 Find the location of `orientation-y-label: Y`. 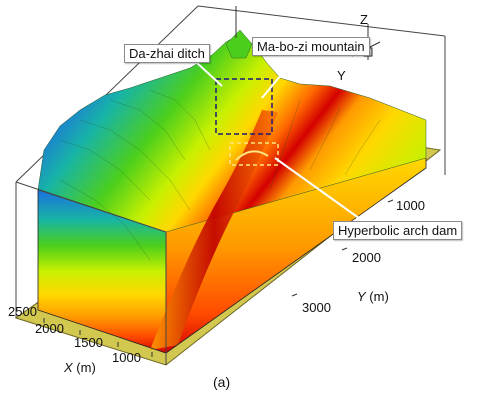

orientation-y-label: Y is located at coordinates (341, 75).